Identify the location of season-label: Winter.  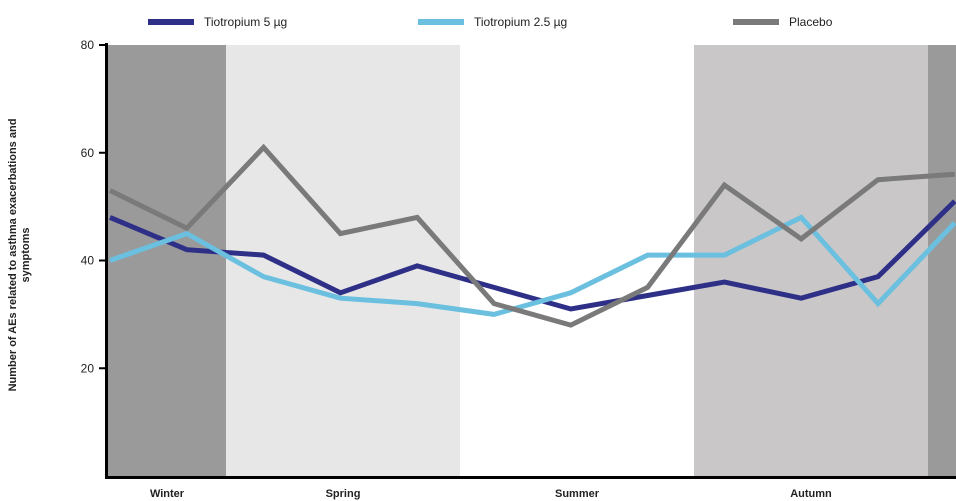
(167, 494).